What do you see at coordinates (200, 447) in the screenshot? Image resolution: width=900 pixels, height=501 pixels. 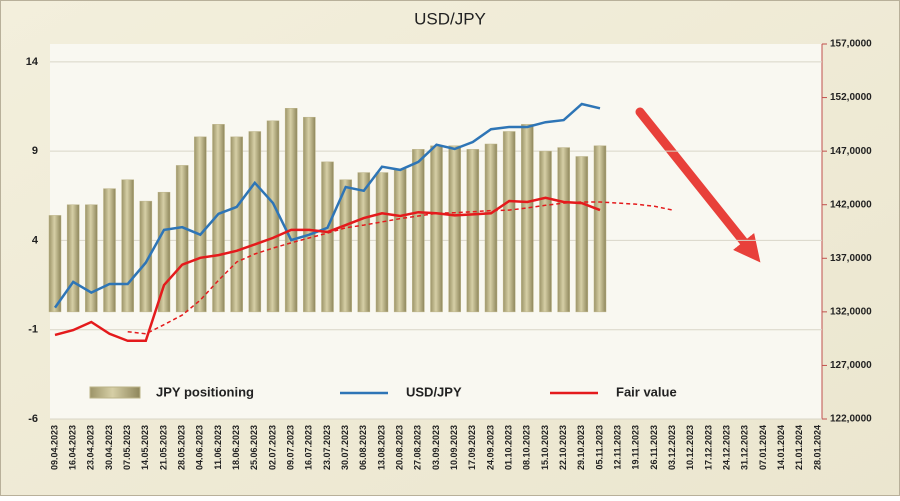 I see `x-tick-label: 04.06.2023` at bounding box center [200, 447].